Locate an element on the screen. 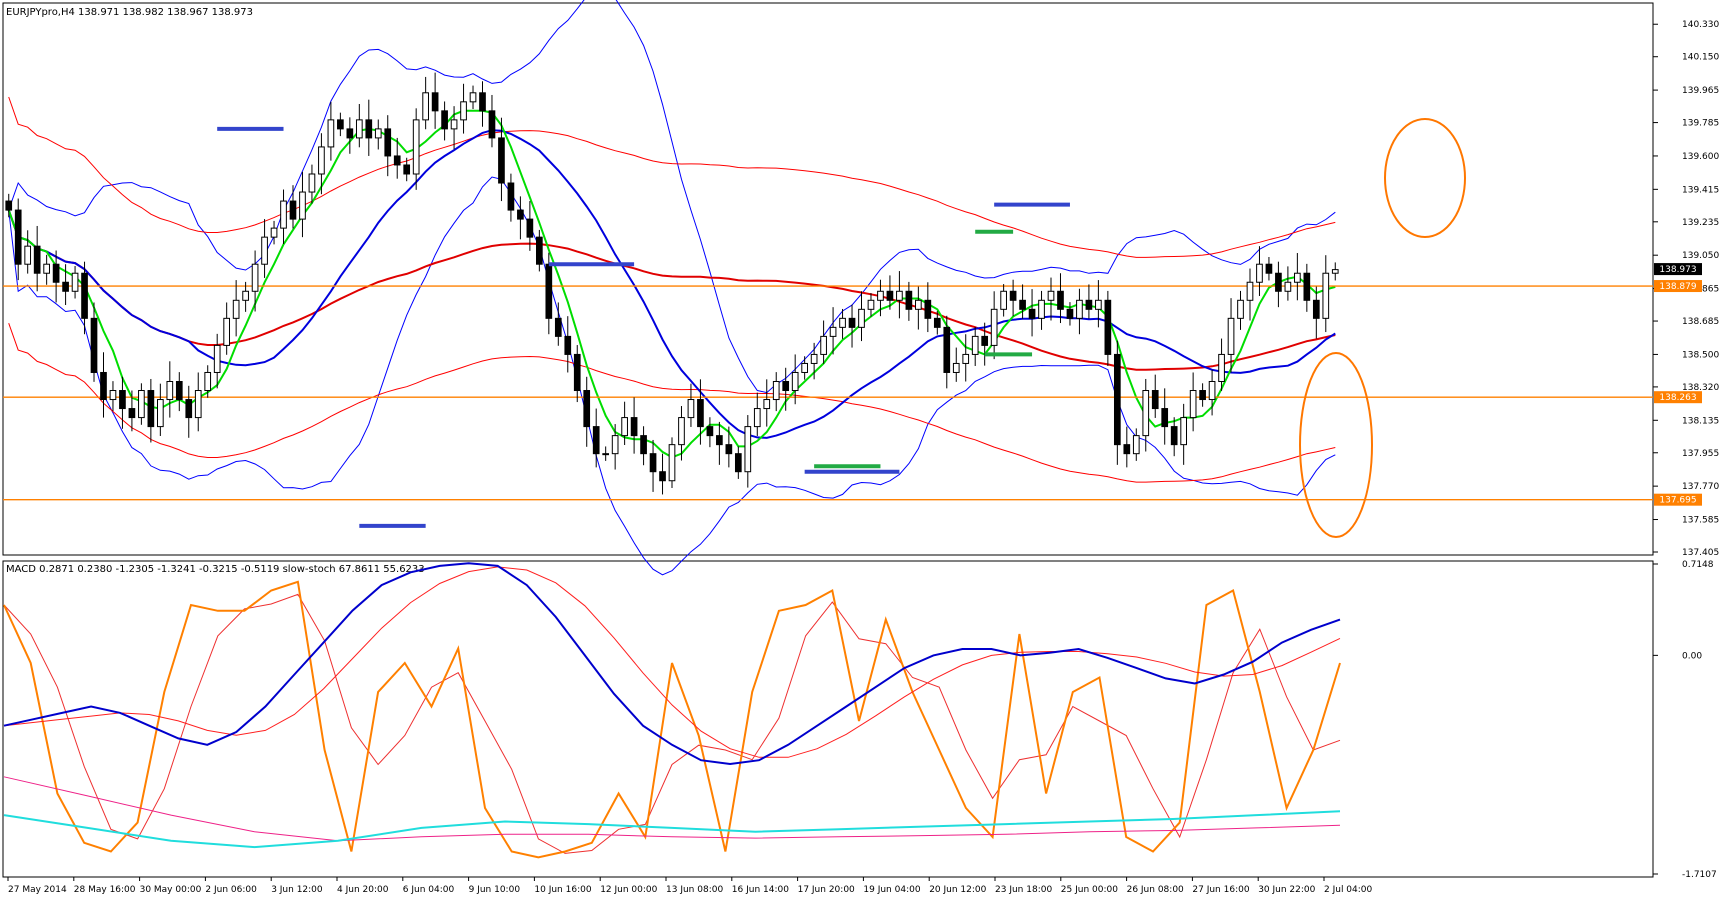 This screenshot has width=1720, height=899. price-tick-label: 137.585 is located at coordinates (1700, 521).